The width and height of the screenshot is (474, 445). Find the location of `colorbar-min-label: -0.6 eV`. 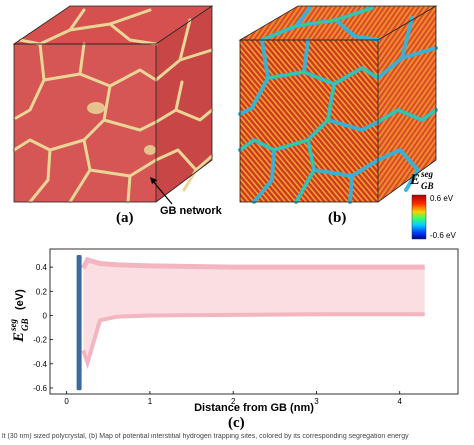

colorbar-min-label: -0.6 eV is located at coordinates (443, 235).